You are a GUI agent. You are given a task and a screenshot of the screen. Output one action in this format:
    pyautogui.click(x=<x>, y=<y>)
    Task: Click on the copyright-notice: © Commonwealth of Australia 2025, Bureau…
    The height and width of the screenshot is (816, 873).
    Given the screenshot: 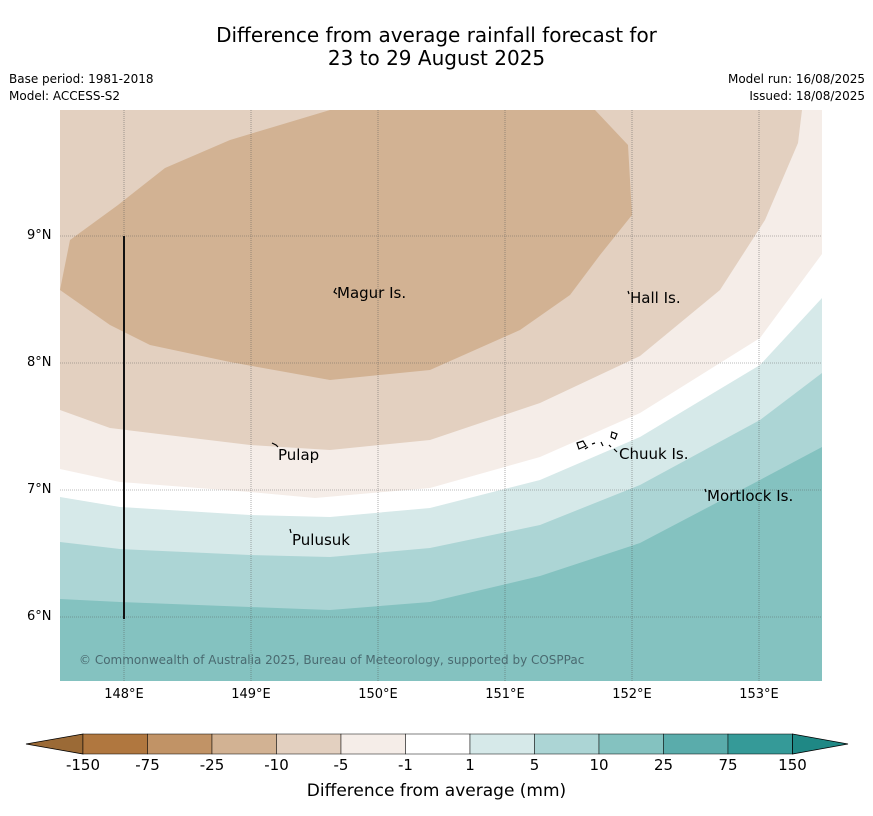 What is the action you would take?
    pyautogui.click(x=332, y=660)
    